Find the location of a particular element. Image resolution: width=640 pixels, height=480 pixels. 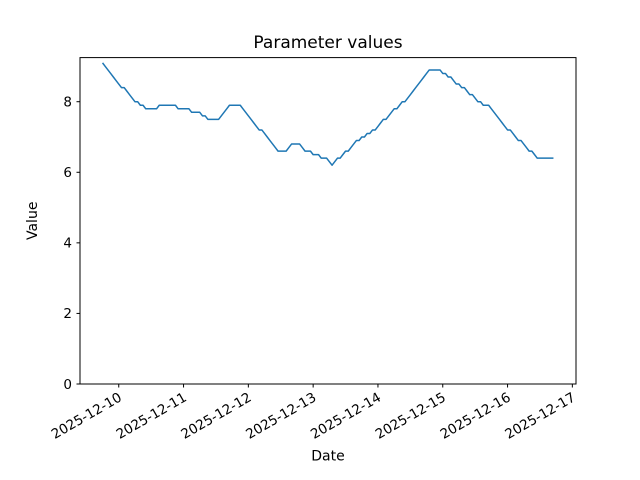

y-tick-label: 2 is located at coordinates (67, 314).